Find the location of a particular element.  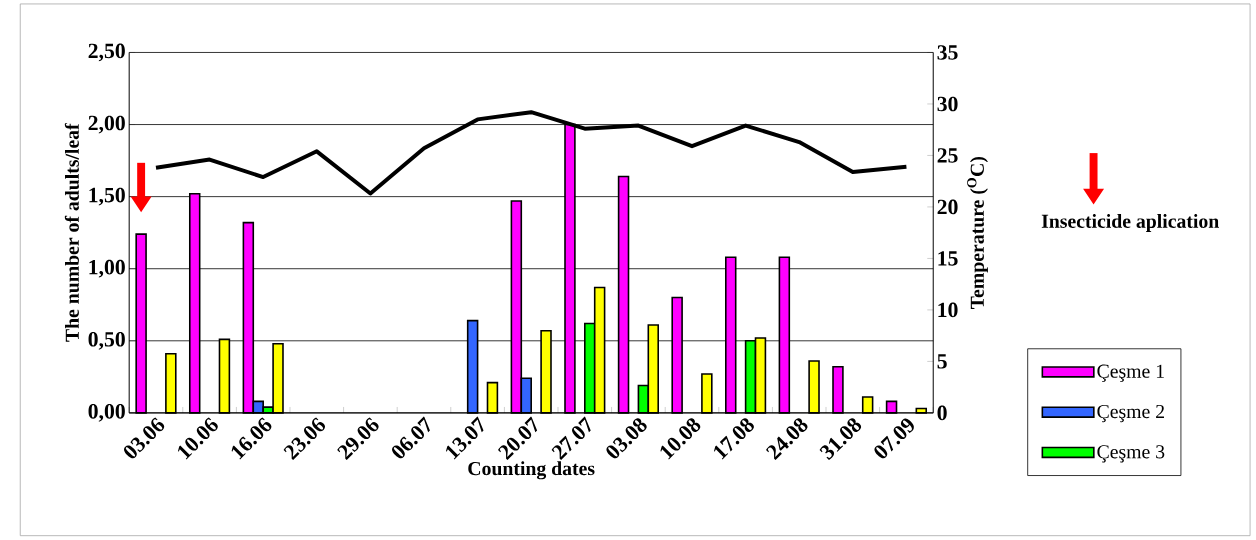

legend-label: Çeşme 3 is located at coordinates (1131, 454).